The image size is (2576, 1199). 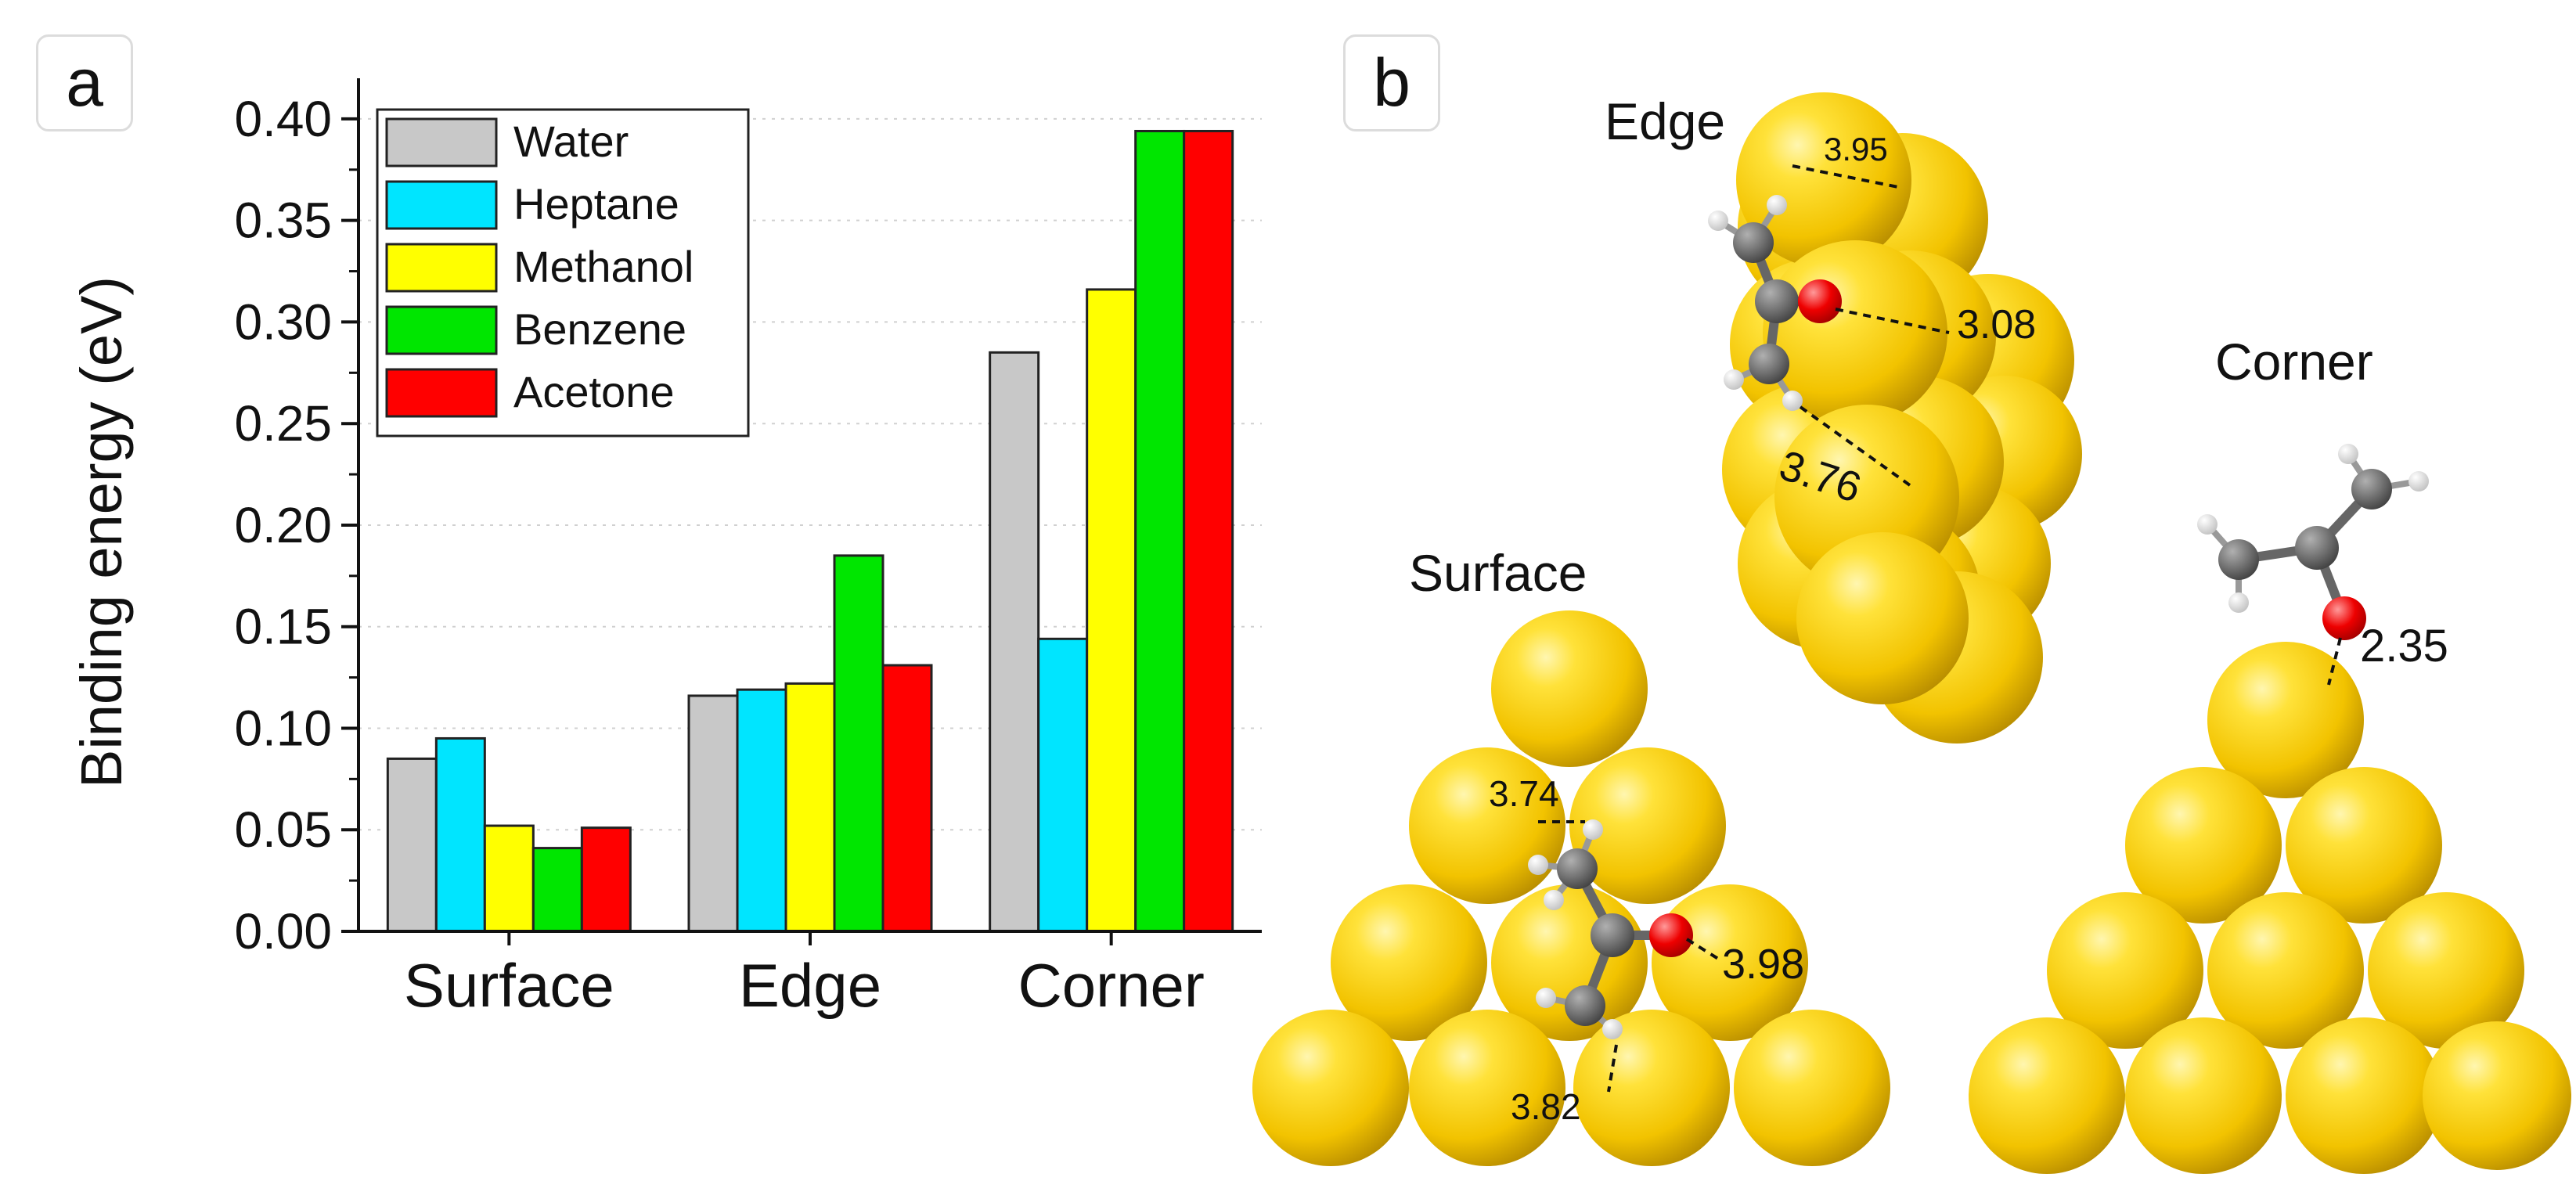 What do you see at coordinates (557, 890) in the screenshot?
I see `bar-benzene-surface` at bounding box center [557, 890].